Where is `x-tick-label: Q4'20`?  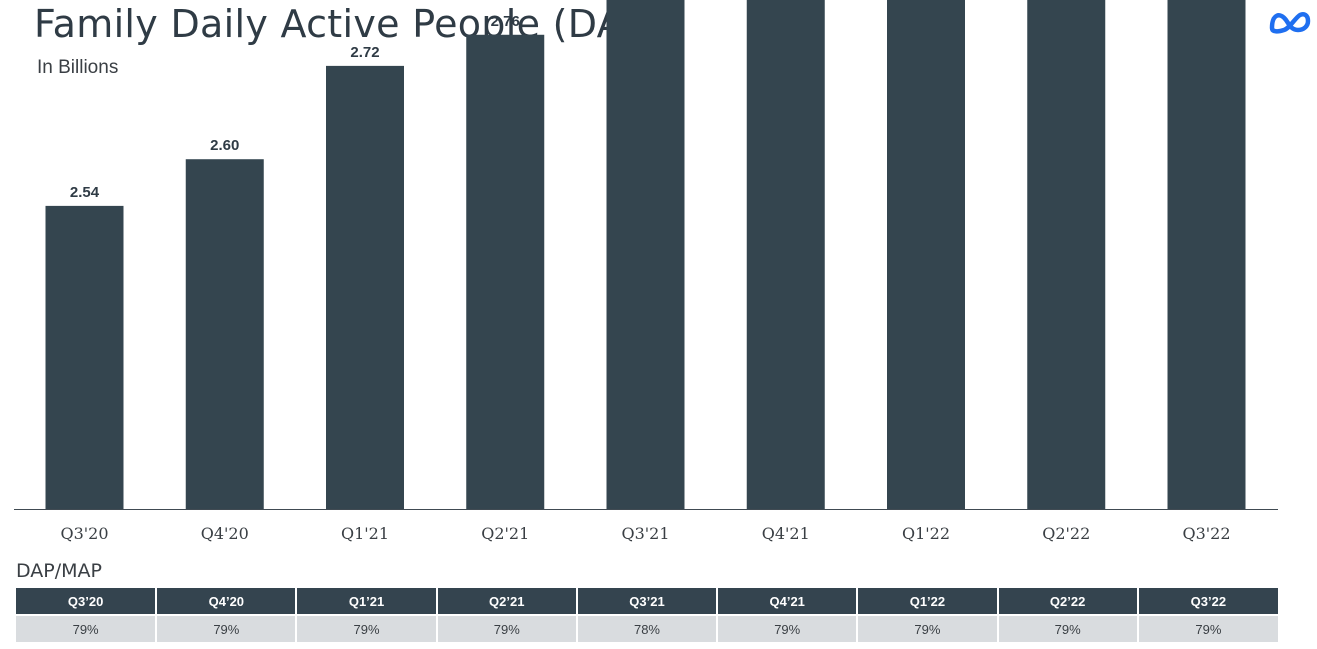 x-tick-label: Q4'20 is located at coordinates (225, 533).